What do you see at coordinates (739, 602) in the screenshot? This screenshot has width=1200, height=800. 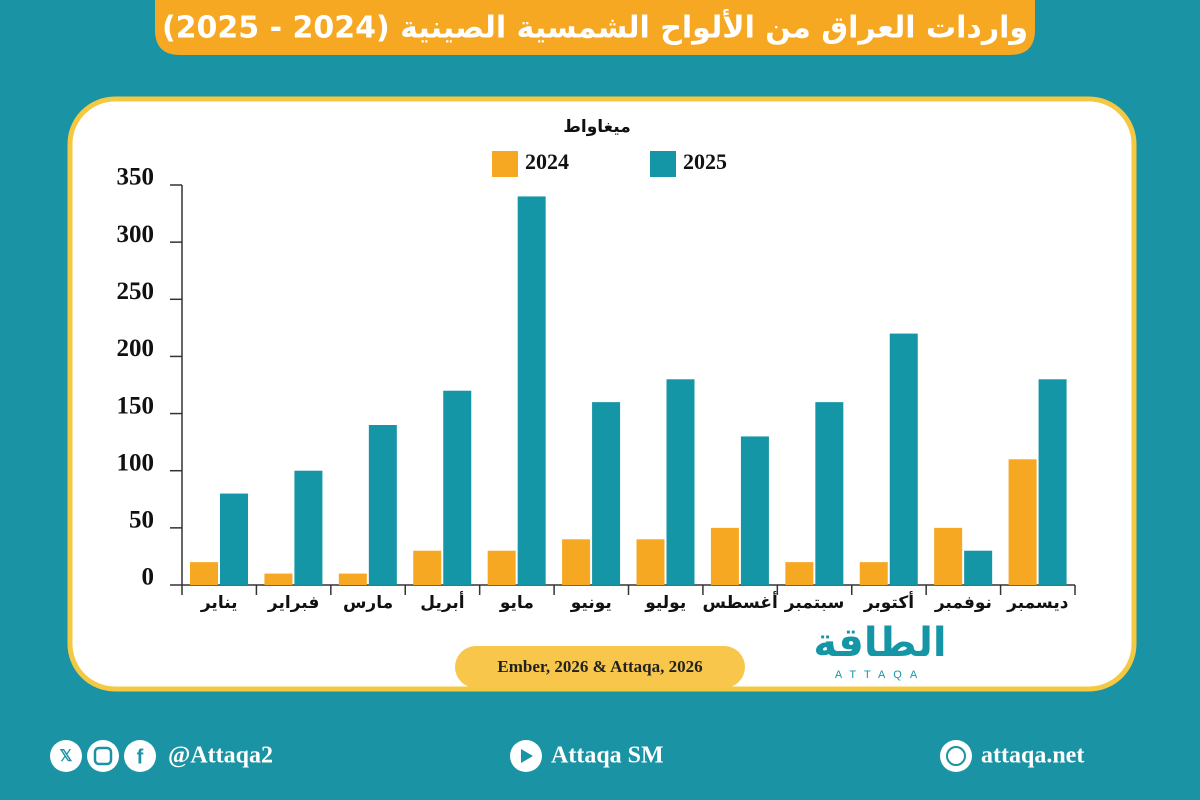 I see `x-tick-label: أغسطس` at bounding box center [739, 602].